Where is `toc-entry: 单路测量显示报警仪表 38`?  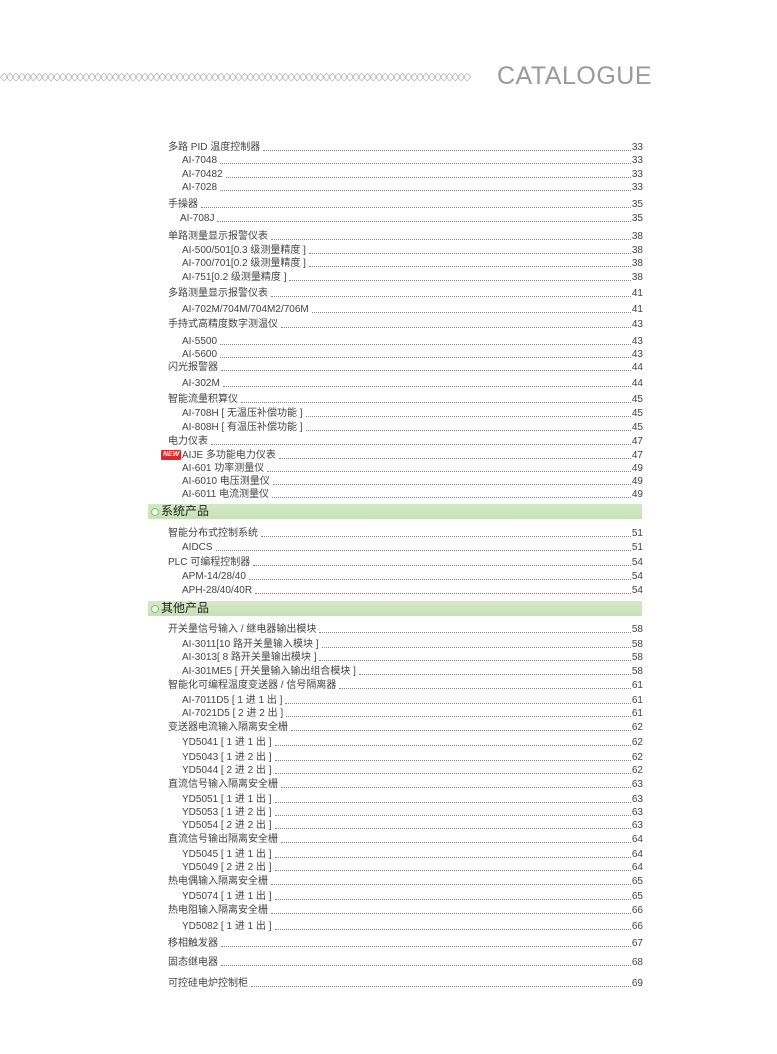 toc-entry: 单路测量显示报警仪表 38 is located at coordinates (405, 236).